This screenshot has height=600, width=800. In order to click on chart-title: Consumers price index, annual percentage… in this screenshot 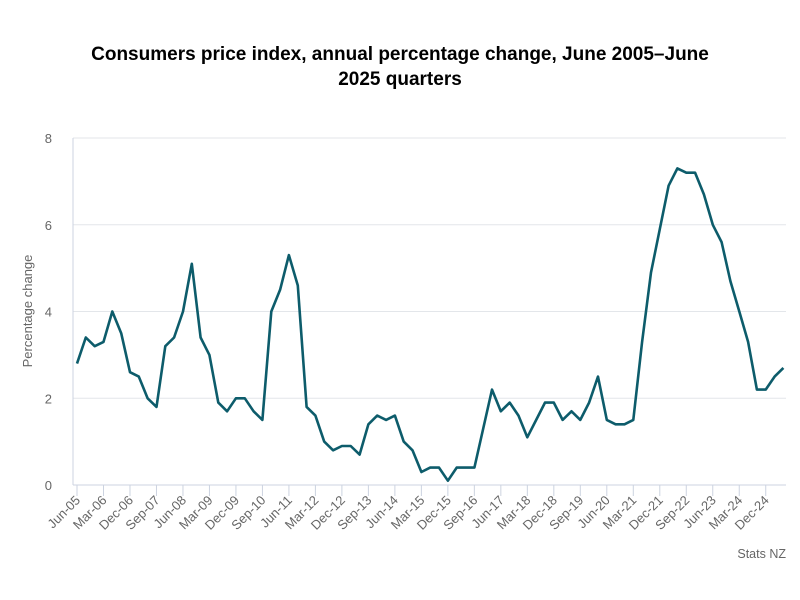, I will do `click(400, 67)`.